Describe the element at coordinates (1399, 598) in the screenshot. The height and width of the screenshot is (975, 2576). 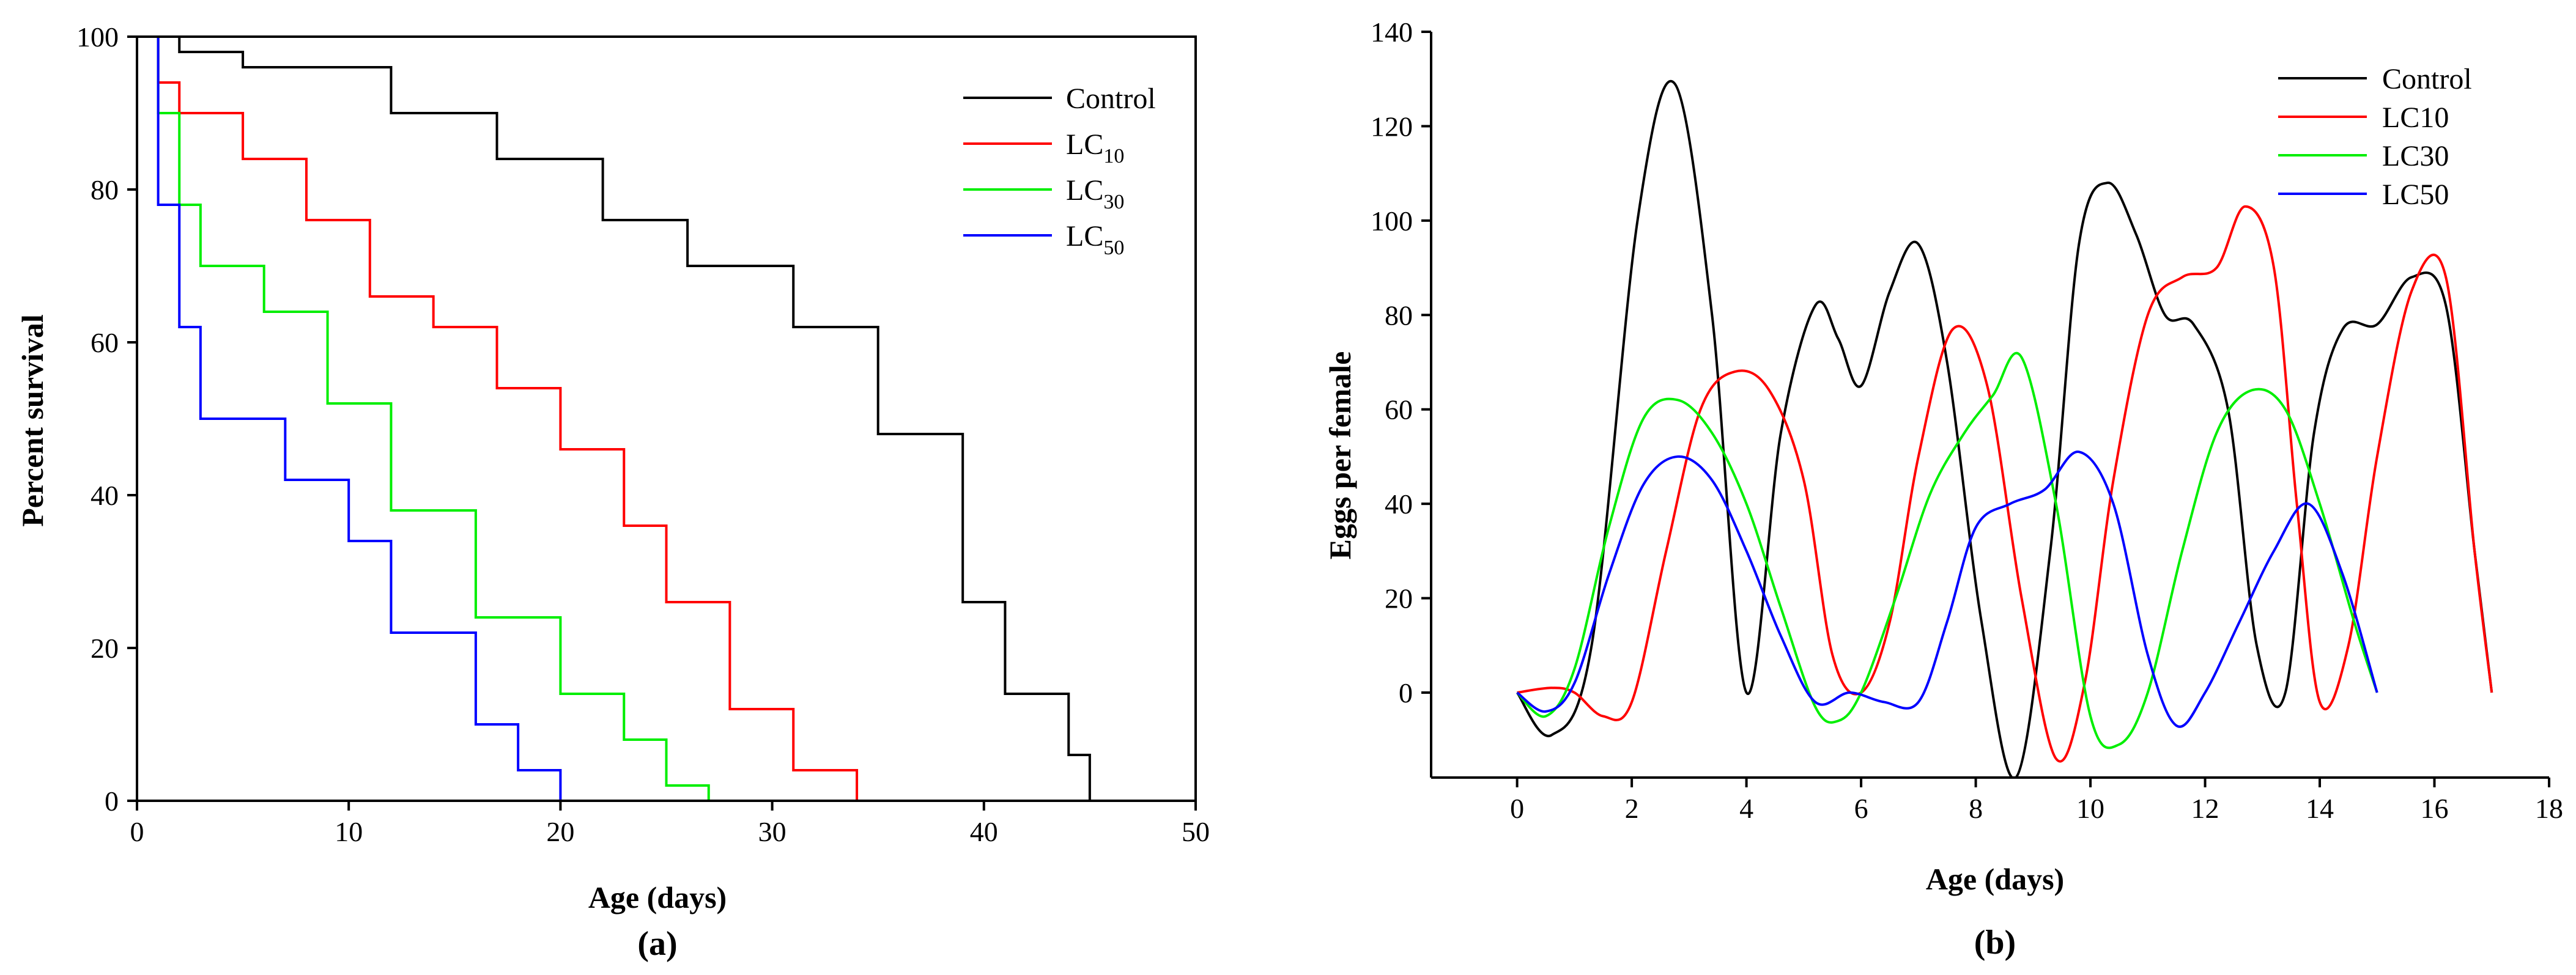
I see `fecundity-y-tick-label: 20` at that location.